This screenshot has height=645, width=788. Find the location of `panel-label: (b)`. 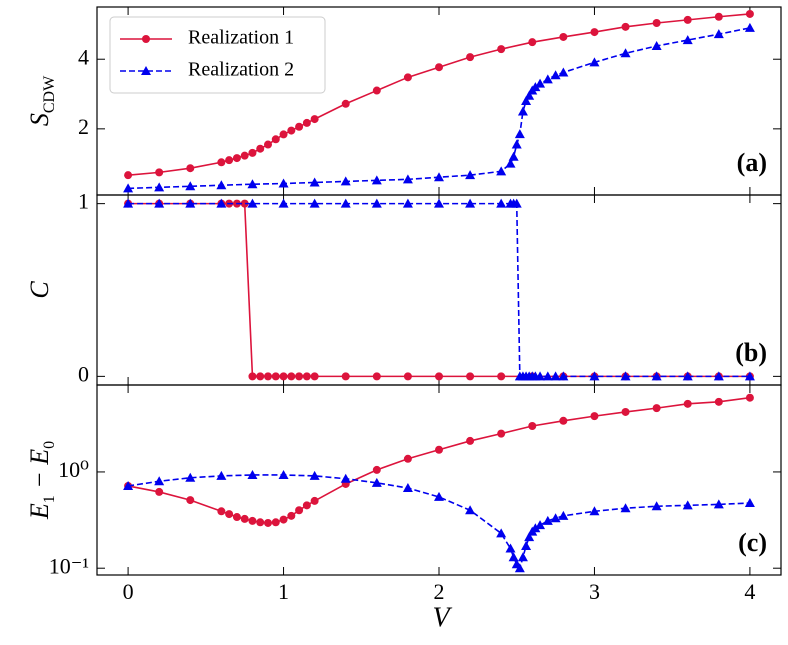

panel-label: (b) is located at coordinates (751, 352).